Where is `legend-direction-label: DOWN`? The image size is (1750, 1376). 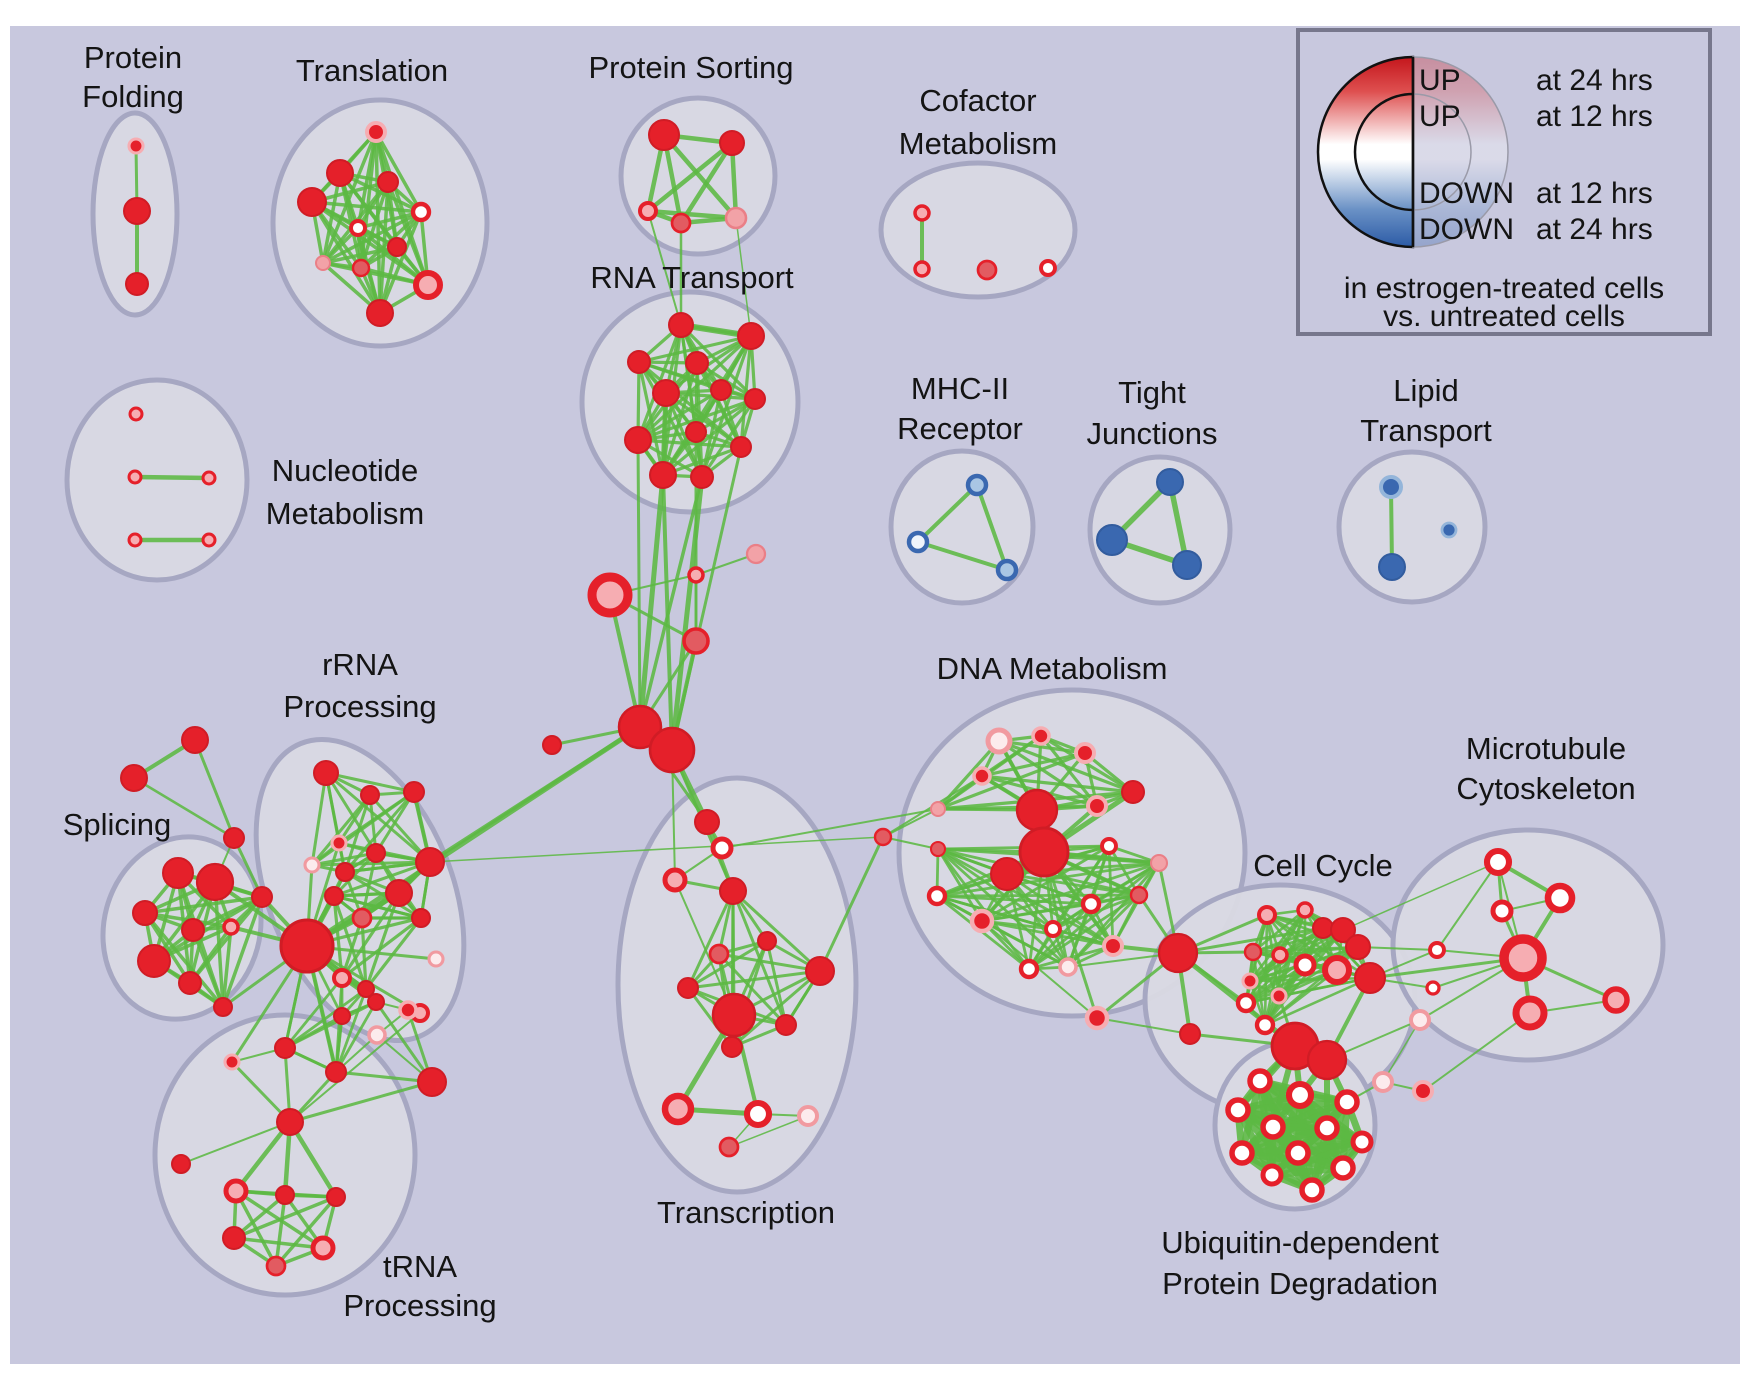 legend-direction-label: DOWN is located at coordinates (1466, 229).